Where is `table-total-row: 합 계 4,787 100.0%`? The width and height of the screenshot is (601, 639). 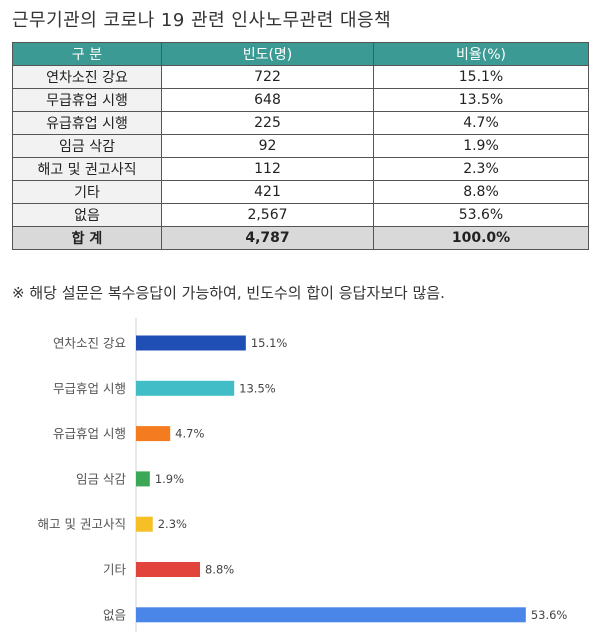 table-total-row: 합 계 4,787 100.0% is located at coordinates (300, 238).